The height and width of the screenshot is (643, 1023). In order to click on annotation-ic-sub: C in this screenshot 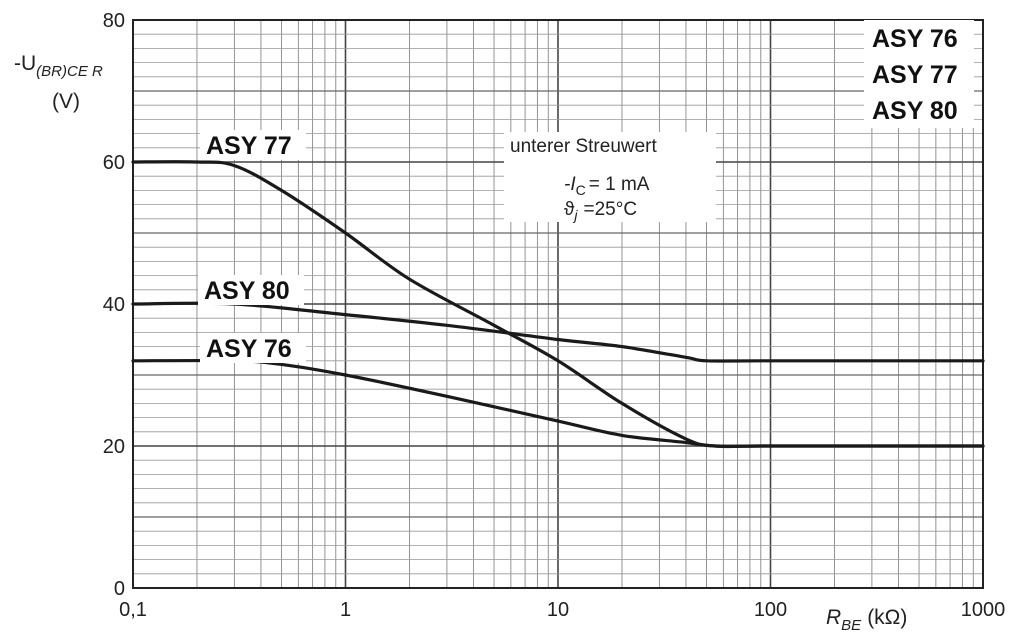, I will do `click(581, 190)`.